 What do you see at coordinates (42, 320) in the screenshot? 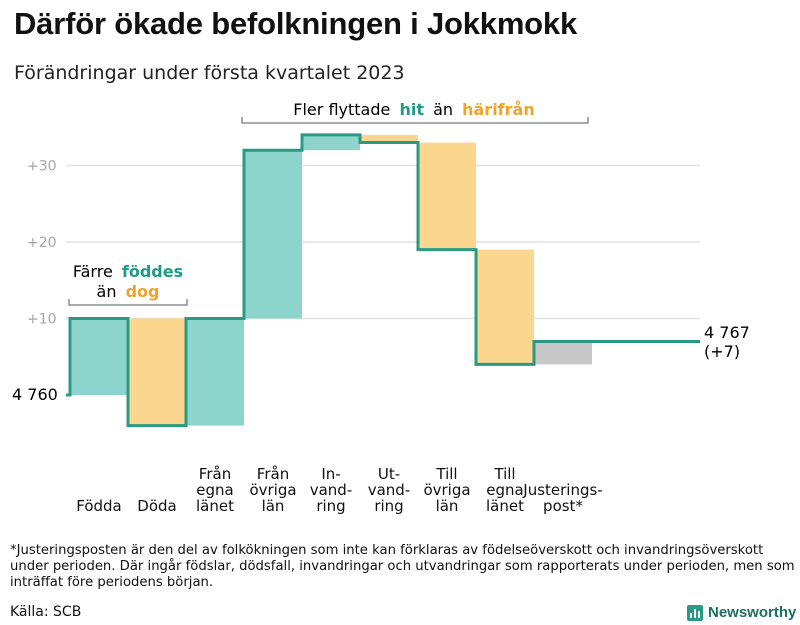
I see `y-tick-label: +10` at bounding box center [42, 320].